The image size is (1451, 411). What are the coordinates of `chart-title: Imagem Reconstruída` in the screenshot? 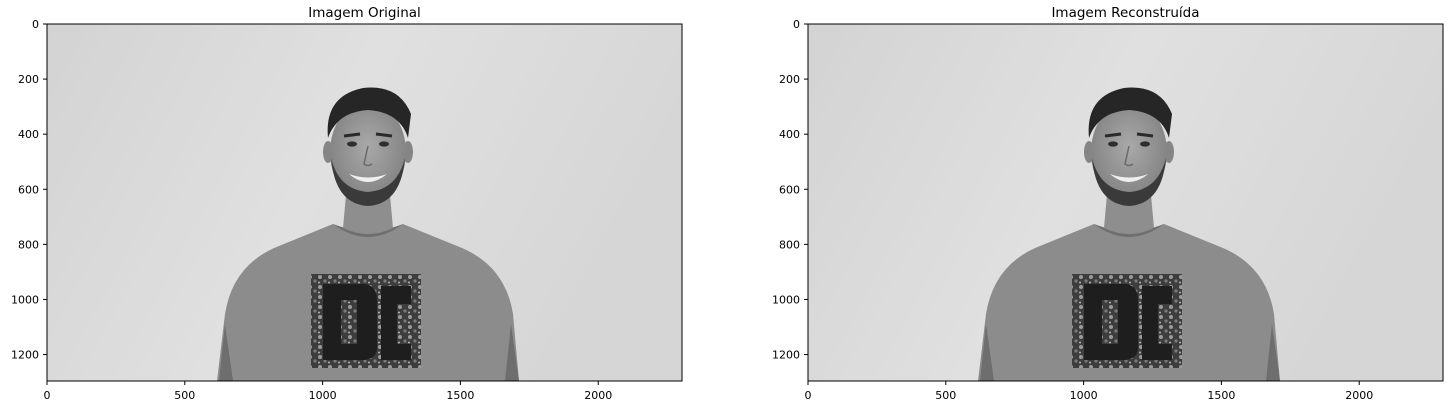 It's located at (1125, 13).